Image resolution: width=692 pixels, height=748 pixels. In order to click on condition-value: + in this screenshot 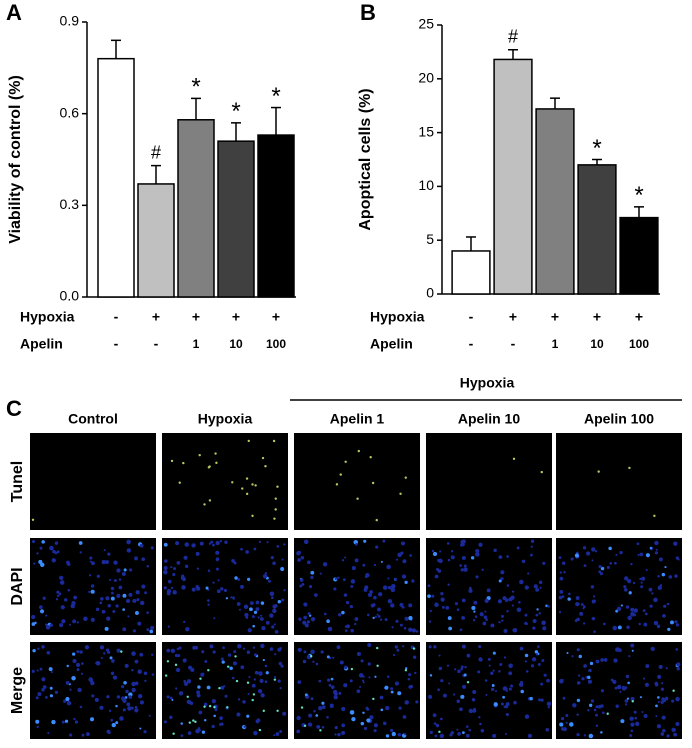, I will do `click(597, 317)`.